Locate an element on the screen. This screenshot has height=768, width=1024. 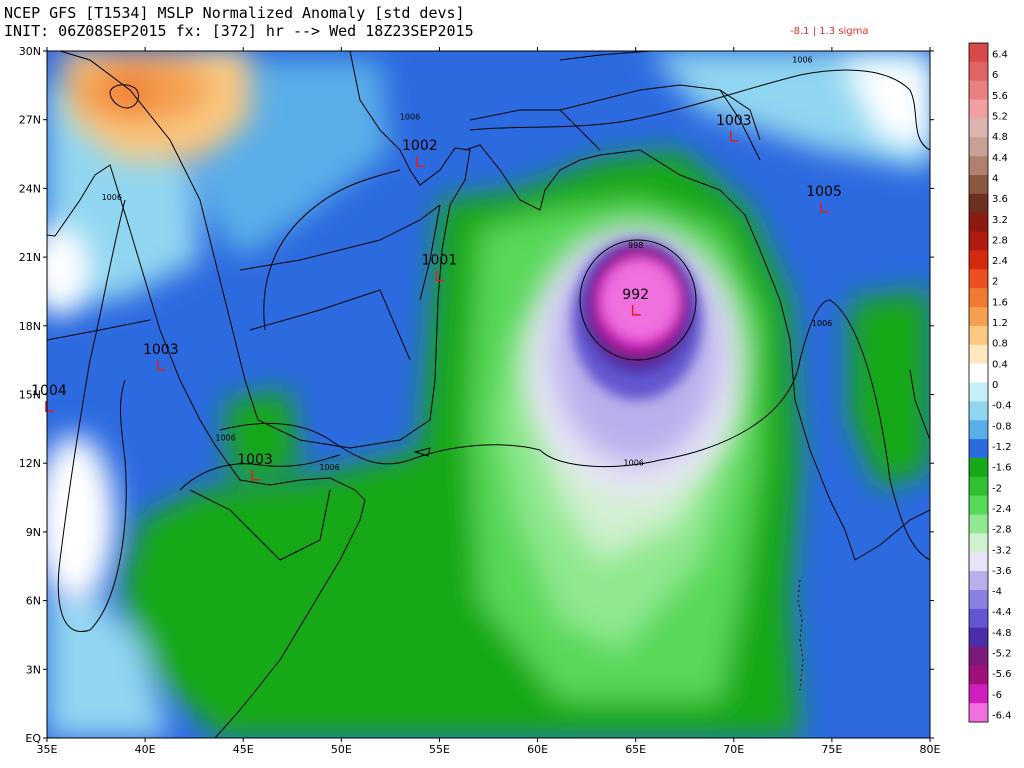
lat-label: EQ is located at coordinates (33, 738).